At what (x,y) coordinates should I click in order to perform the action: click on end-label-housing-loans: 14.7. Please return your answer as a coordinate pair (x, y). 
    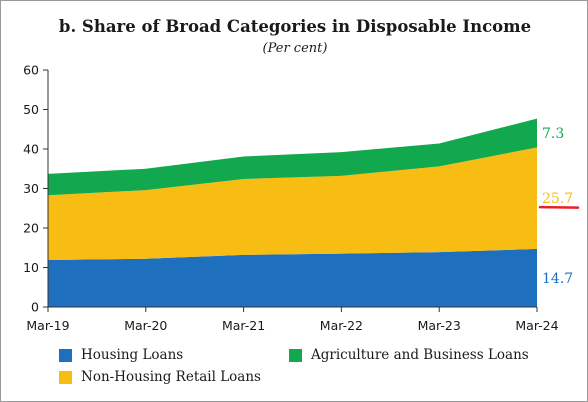
    Looking at the image, I should click on (557, 279).